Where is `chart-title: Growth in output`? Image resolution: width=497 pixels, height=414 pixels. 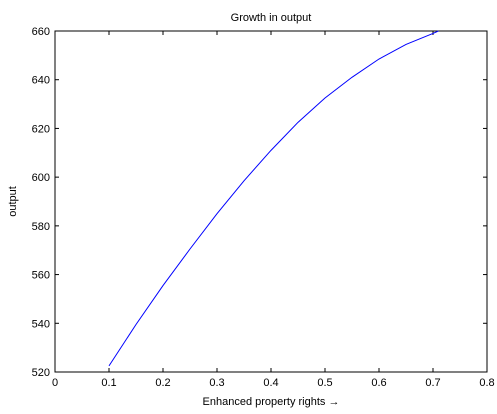 chart-title: Growth in output is located at coordinates (271, 18).